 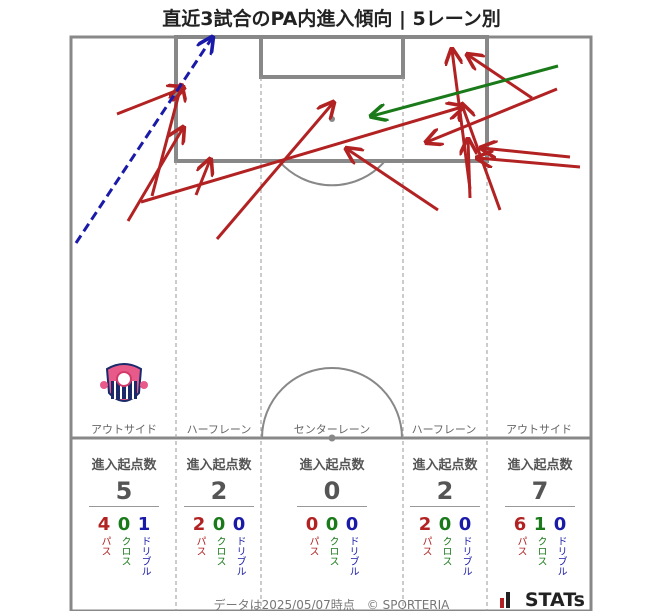 I want to click on cross-arrow, so click(x=465, y=90).